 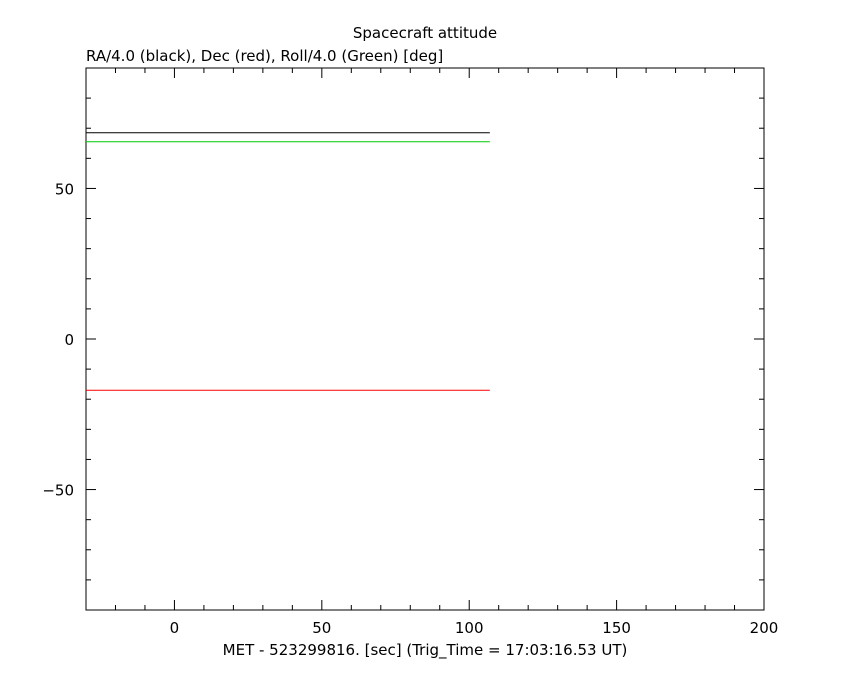 I want to click on y-tick-label: 0, so click(x=69, y=340).